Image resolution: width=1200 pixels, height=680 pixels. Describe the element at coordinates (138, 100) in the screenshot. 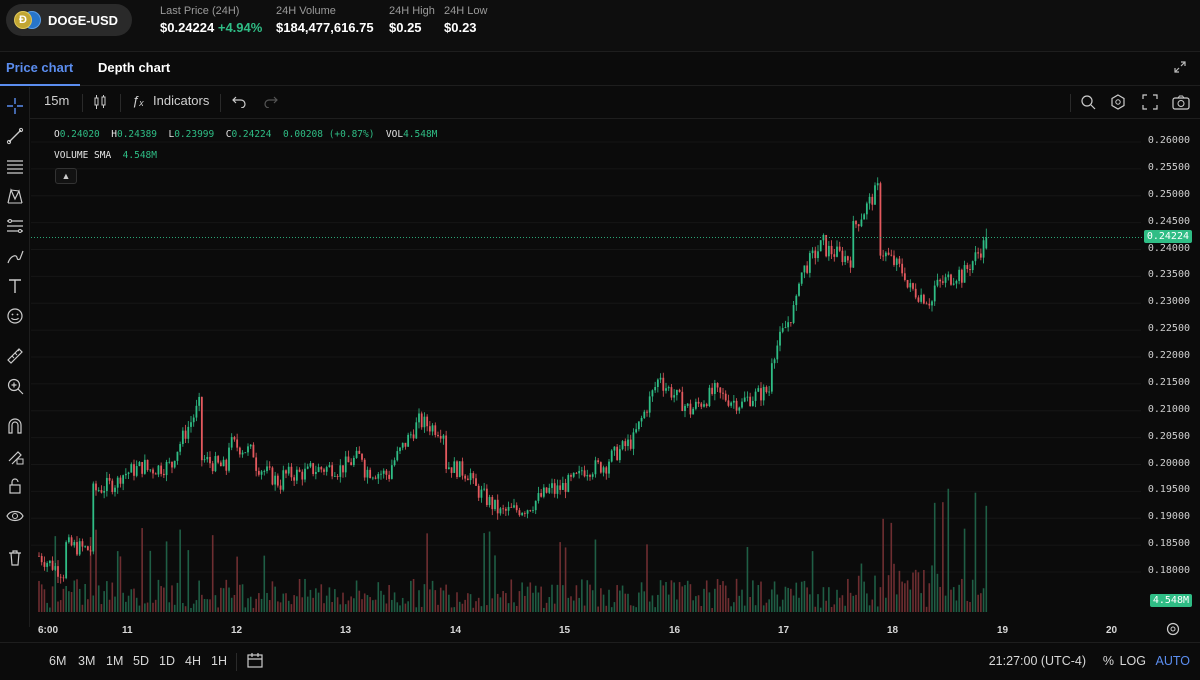

I see `fx-icon: ƒₓ` at that location.